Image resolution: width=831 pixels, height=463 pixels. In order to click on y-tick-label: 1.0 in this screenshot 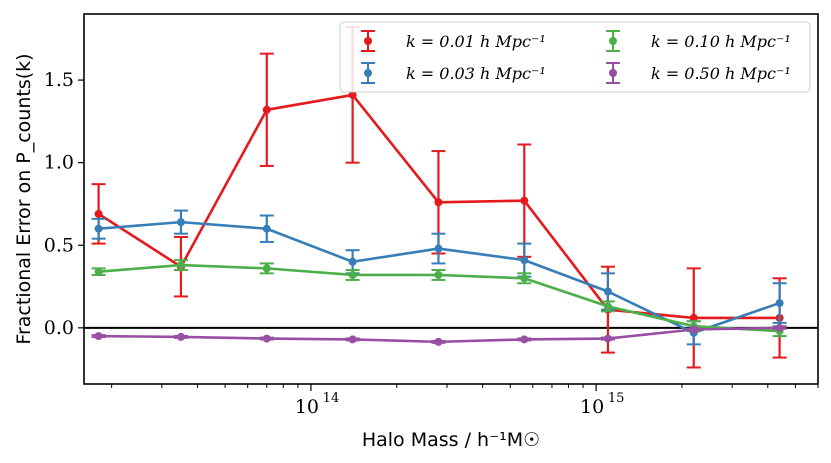, I will do `click(59, 163)`.